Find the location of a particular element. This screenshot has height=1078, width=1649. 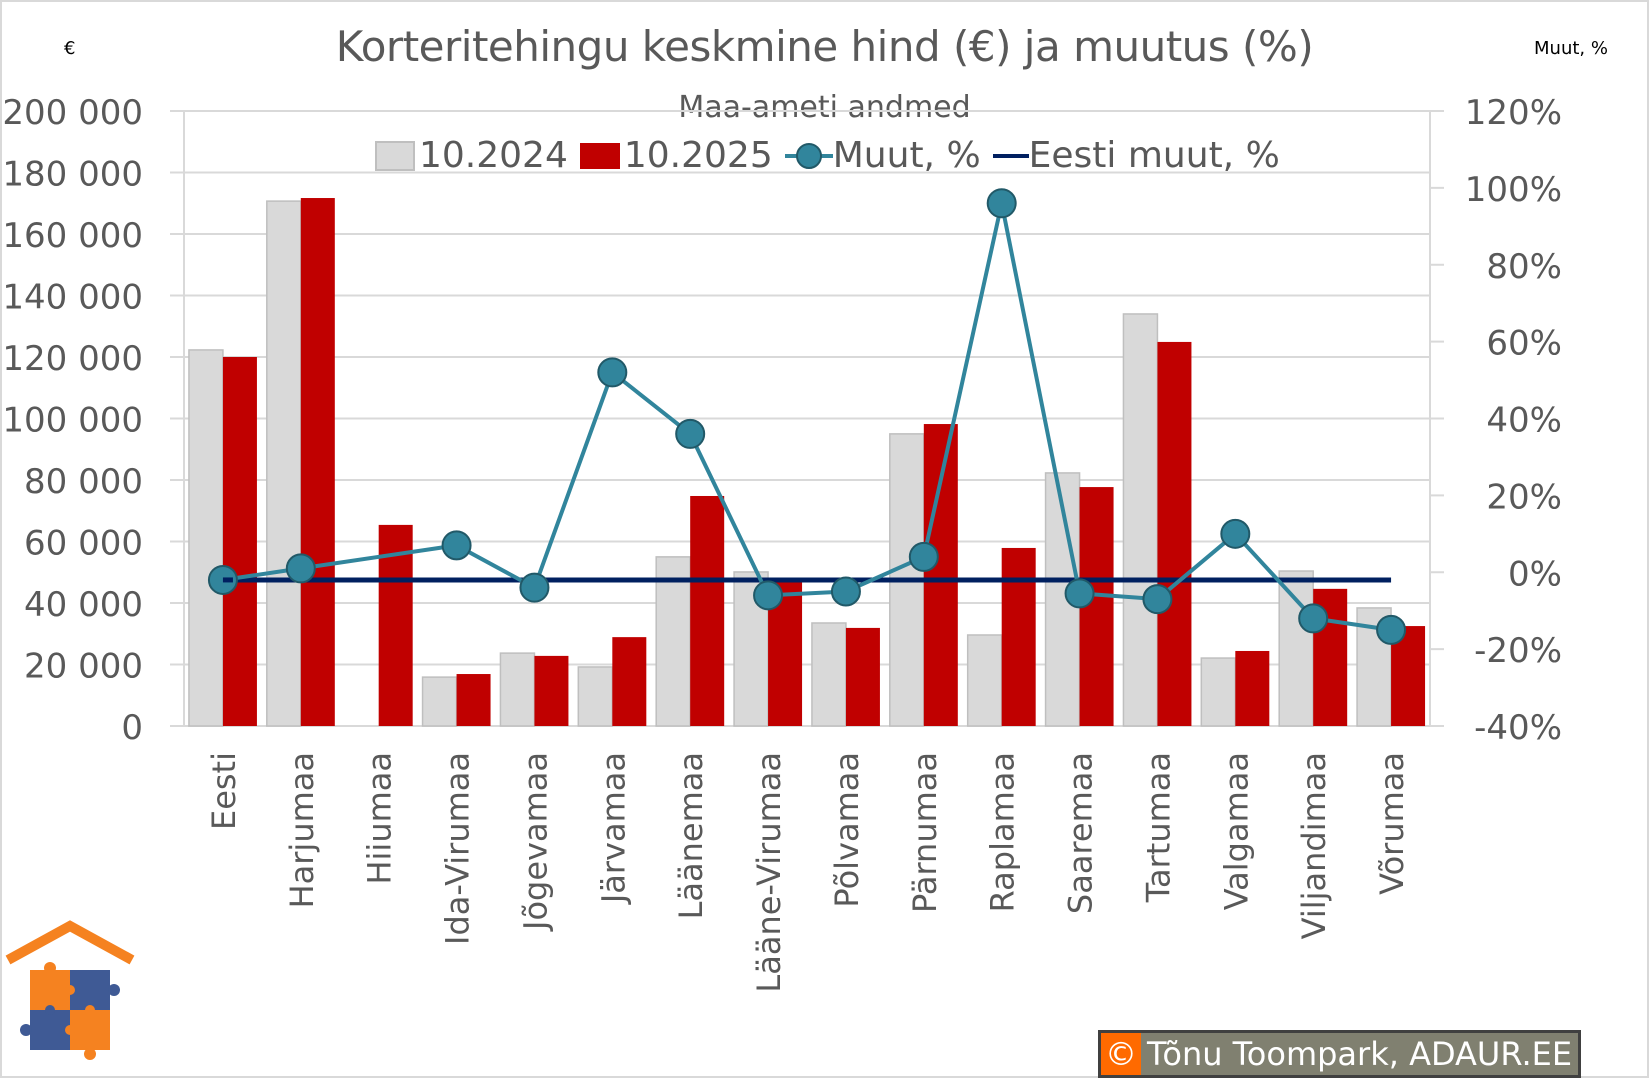

legend-item-2025: 10.2025 is located at coordinates (676, 155).